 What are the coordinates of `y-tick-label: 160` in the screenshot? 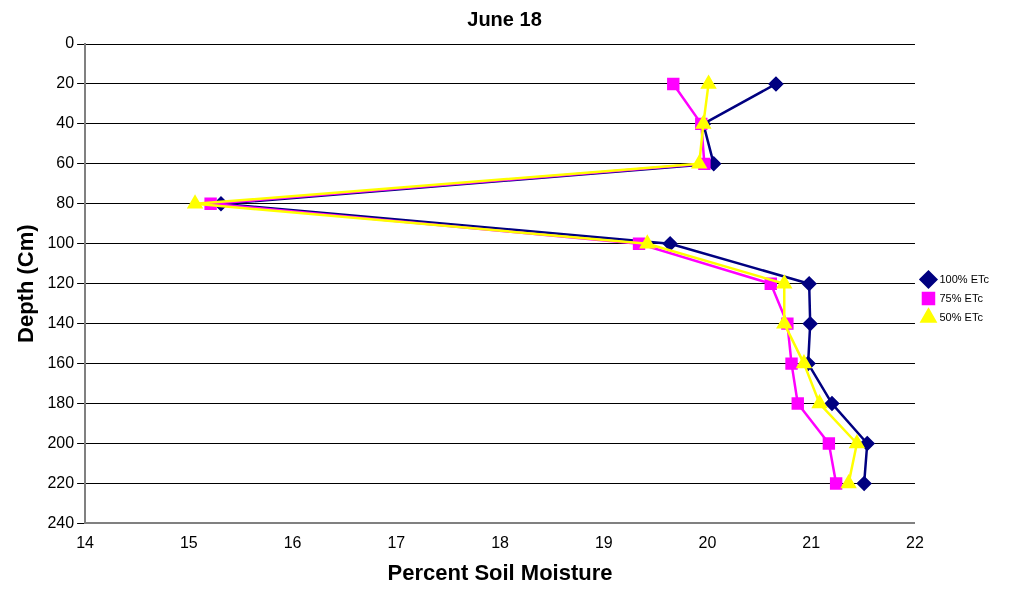 It's located at (61, 363).